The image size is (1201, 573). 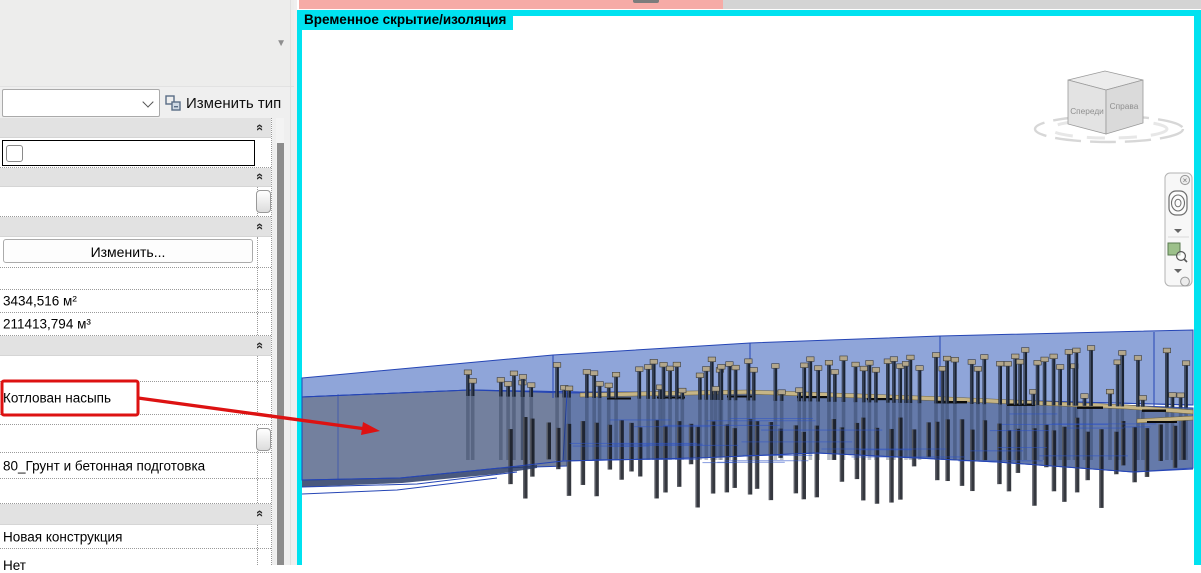 I want to click on edit-type-icon, so click(x=173, y=103).